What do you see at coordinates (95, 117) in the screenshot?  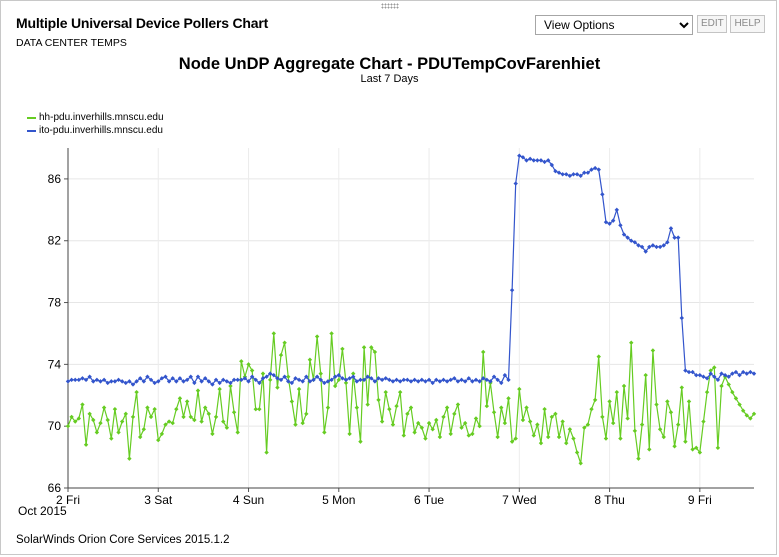 I see `legend-item-hh-pdu: hh-pdu.inverhills.mnscu.edu` at bounding box center [95, 117].